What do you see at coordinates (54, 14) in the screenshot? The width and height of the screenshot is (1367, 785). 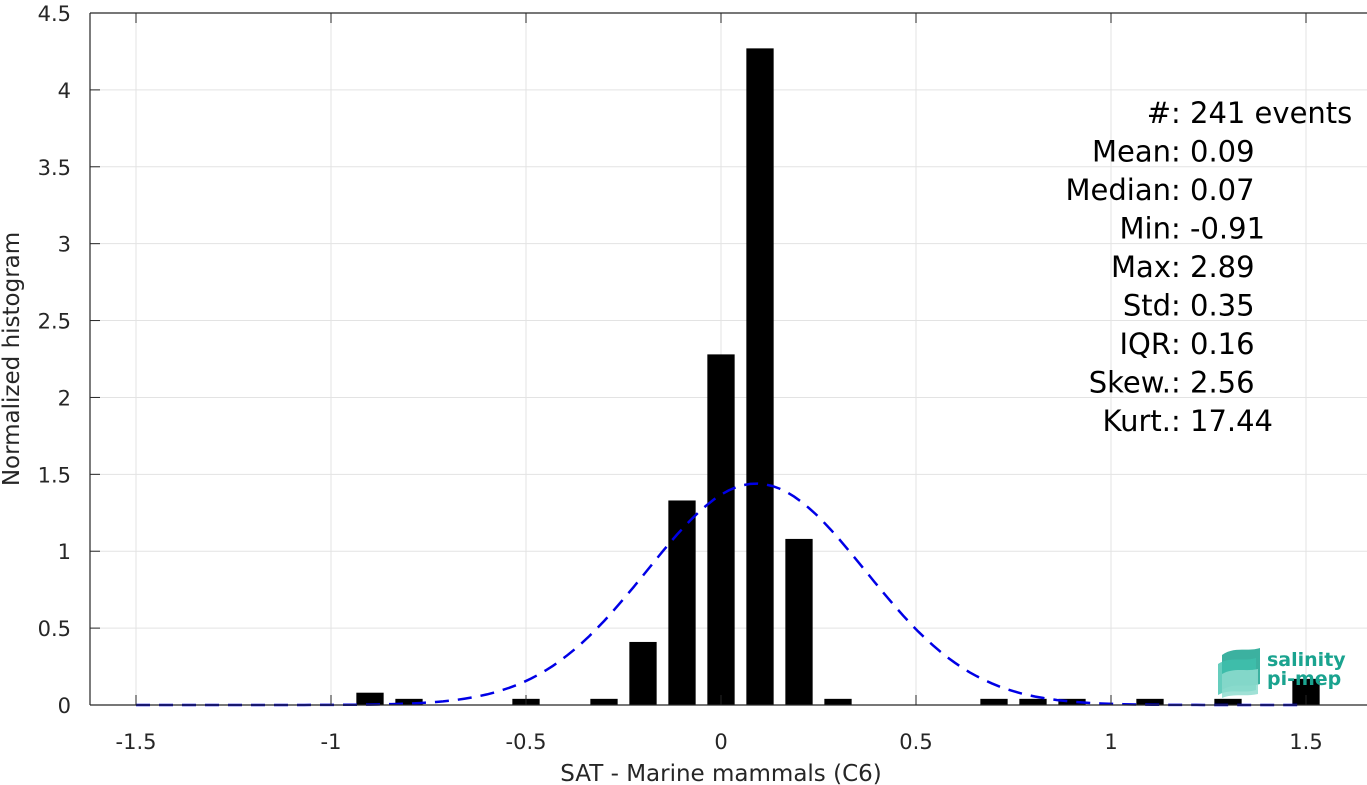 I see `y-tick-label: 4.5` at bounding box center [54, 14].